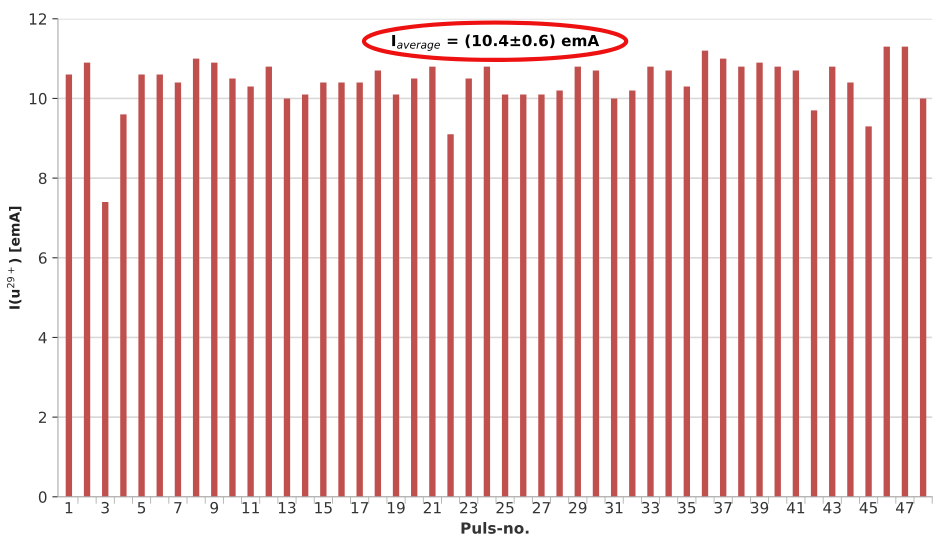 The image size is (935, 552). Describe the element at coordinates (287, 508) in the screenshot. I see `x-tick-label: 13` at that location.